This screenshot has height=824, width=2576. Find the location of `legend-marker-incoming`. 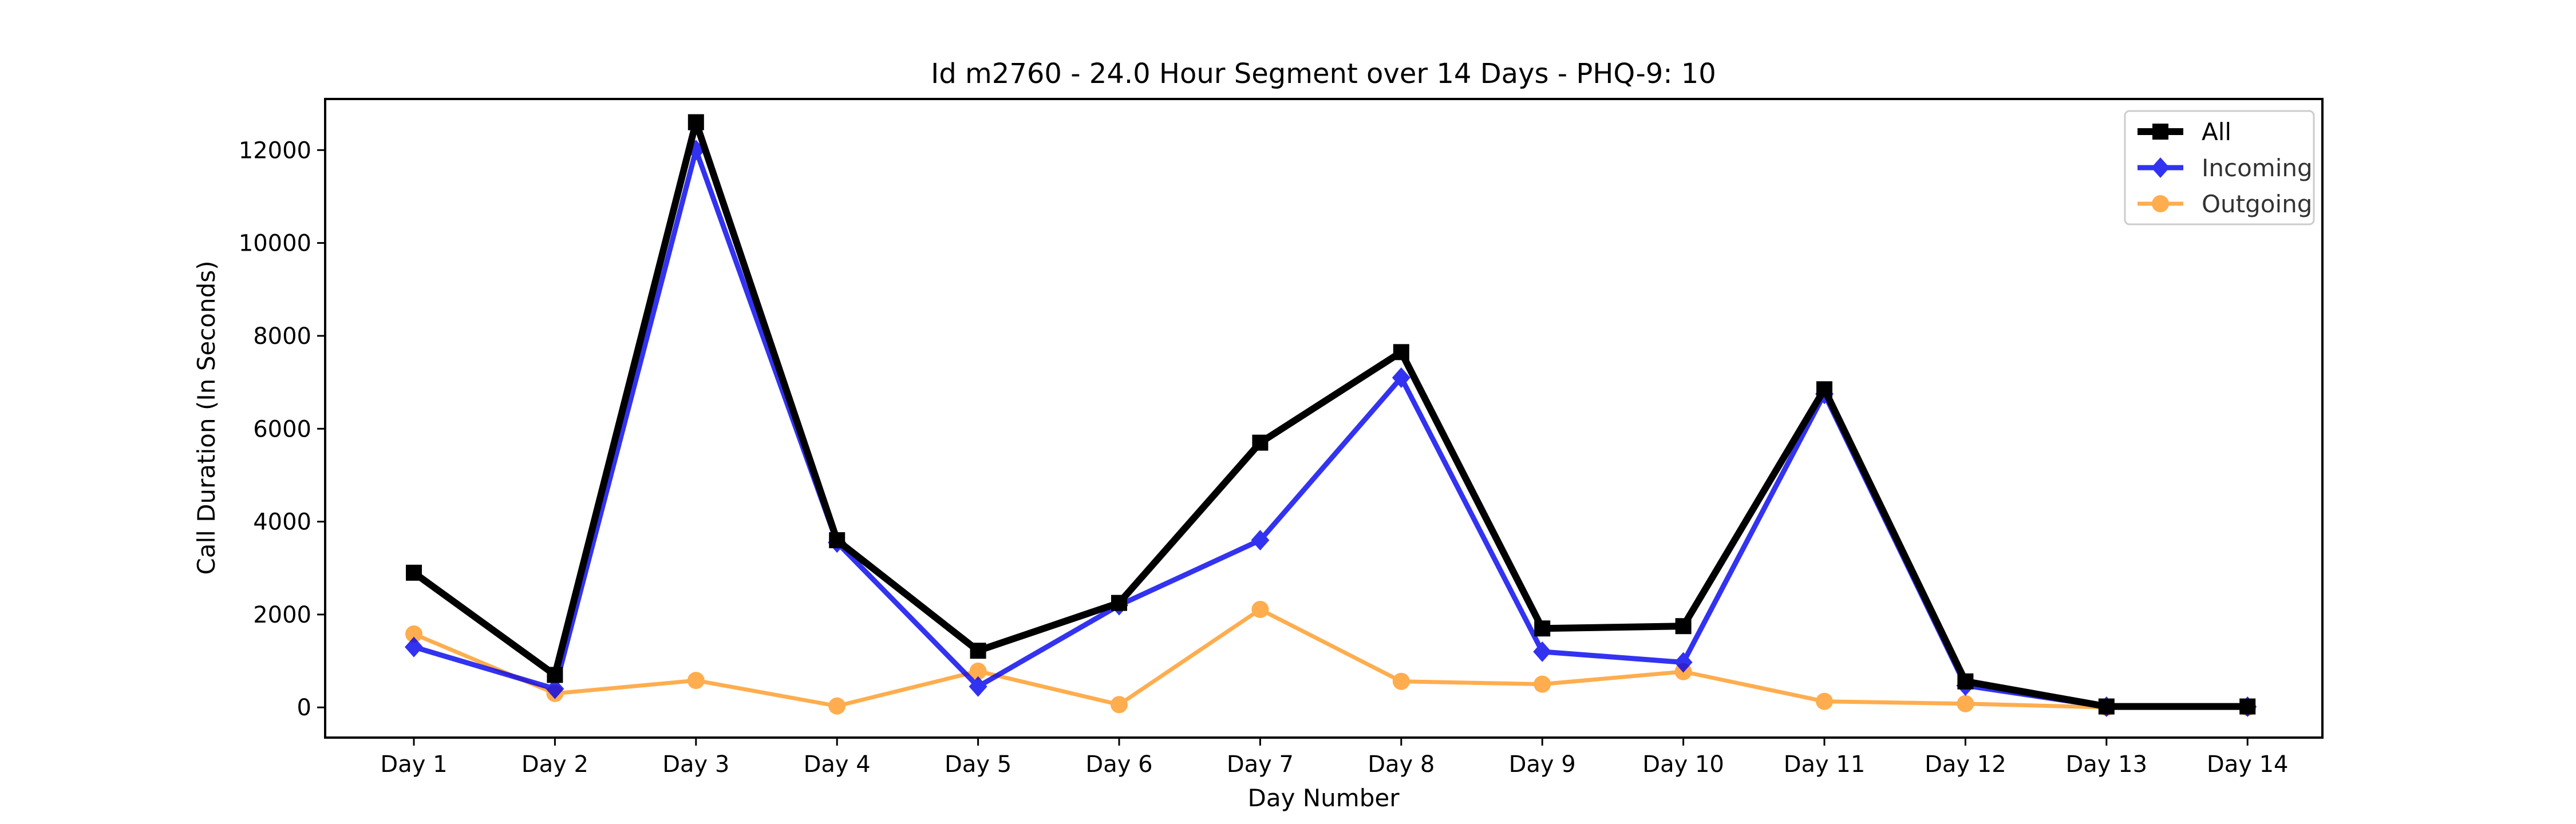

legend-marker-incoming is located at coordinates (2160, 167).